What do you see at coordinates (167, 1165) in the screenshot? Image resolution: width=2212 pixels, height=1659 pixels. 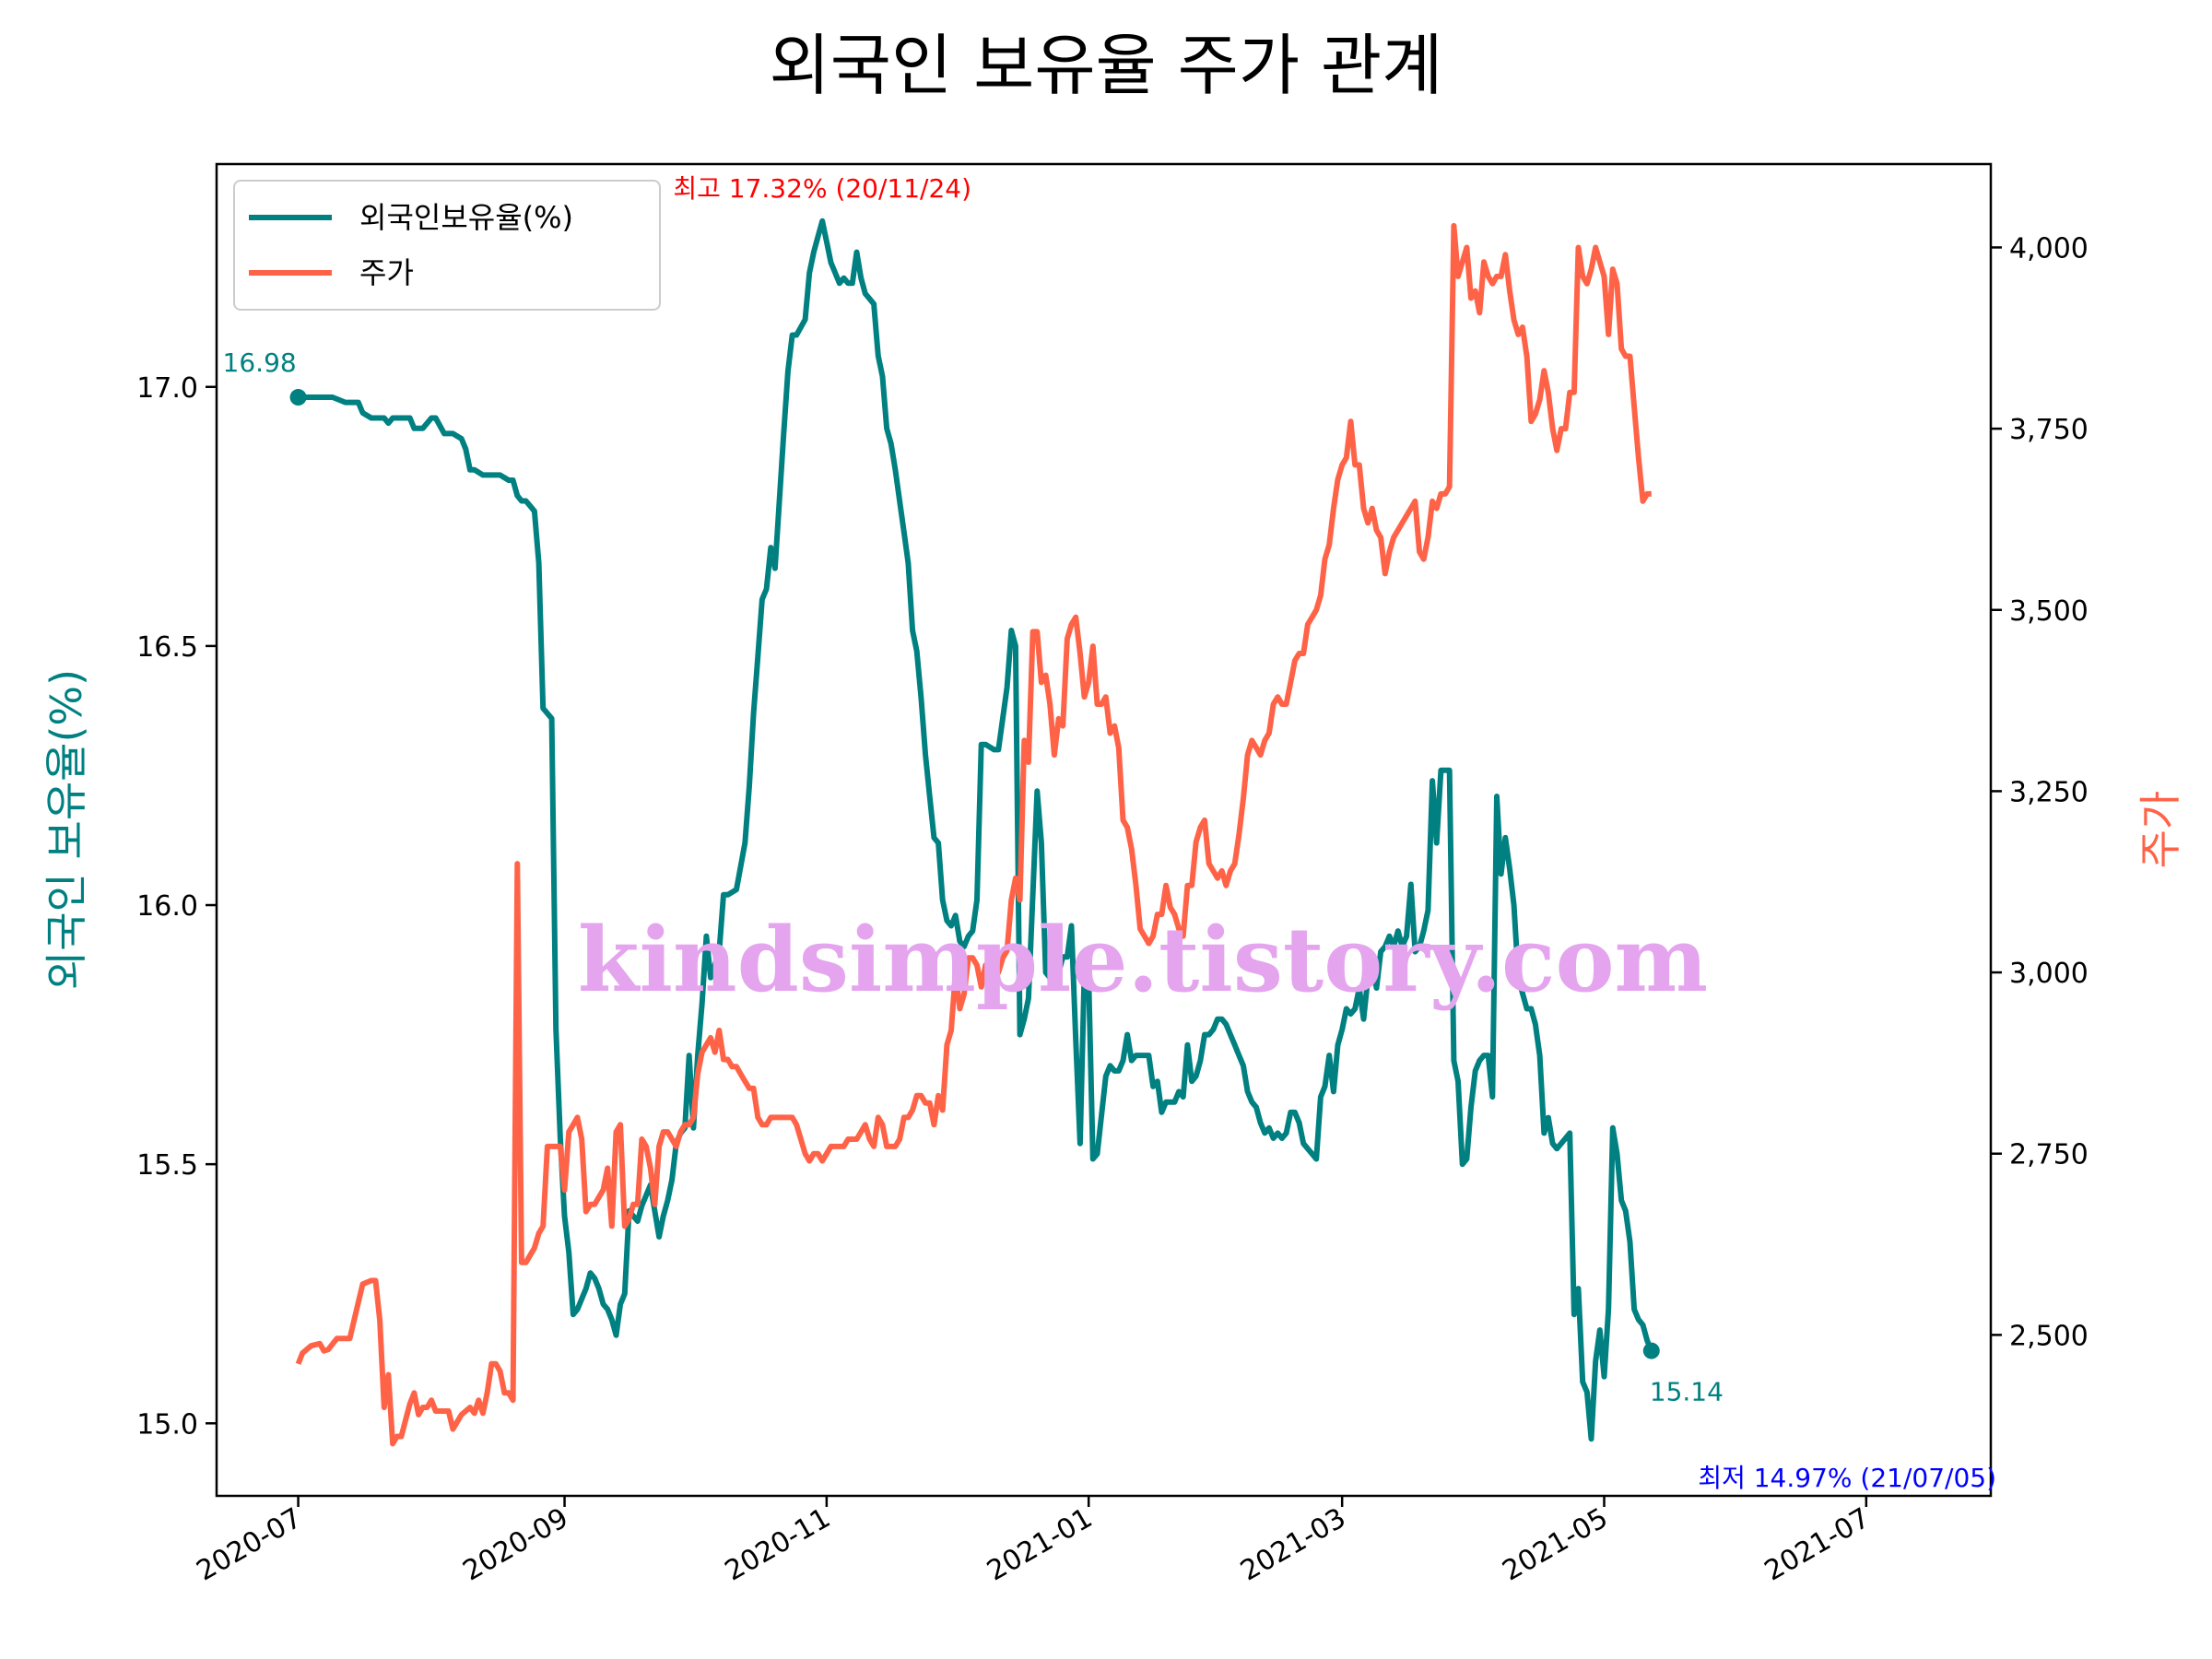 I see `y-left-tick-label: 15.5` at bounding box center [167, 1165].